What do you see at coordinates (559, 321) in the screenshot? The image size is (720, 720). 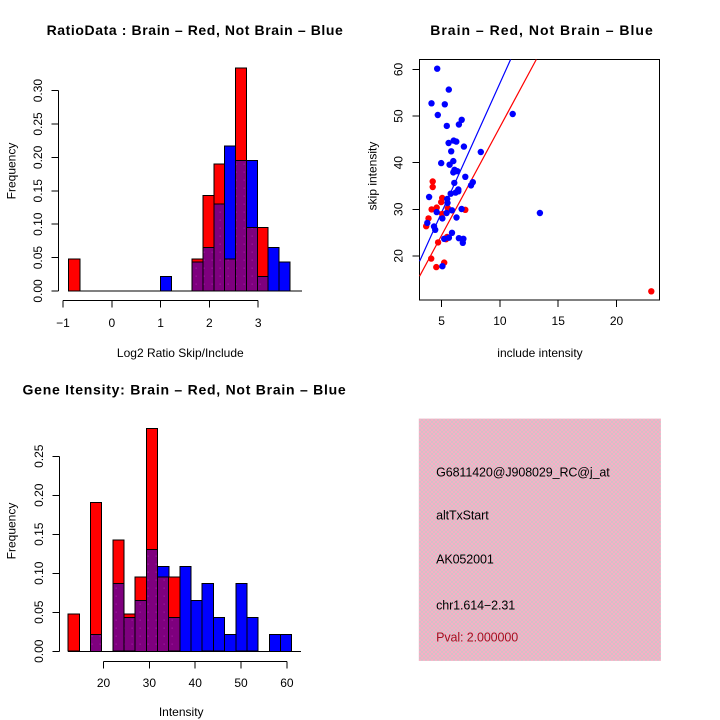 I see `svg-text: 15` at bounding box center [559, 321].